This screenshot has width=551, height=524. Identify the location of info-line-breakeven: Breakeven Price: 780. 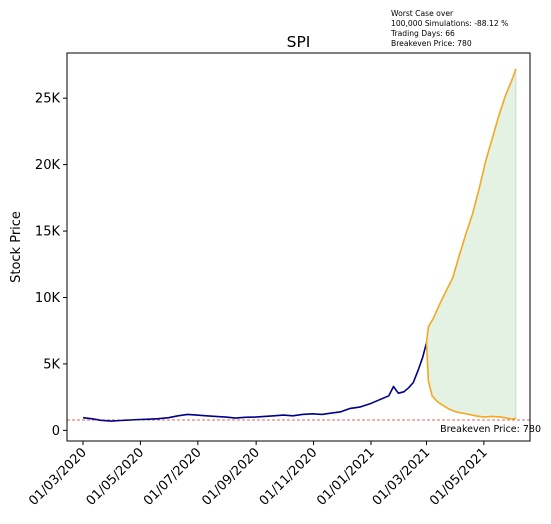
(431, 43).